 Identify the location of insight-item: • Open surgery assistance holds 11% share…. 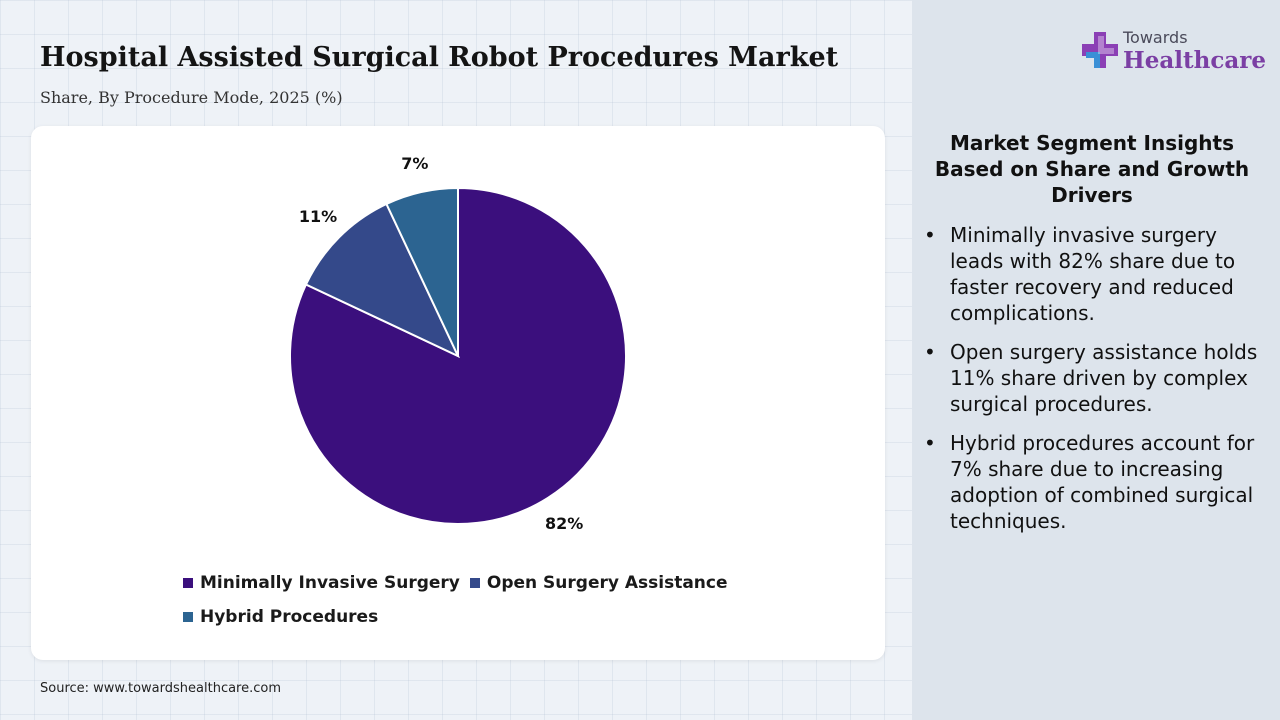
(1094, 378).